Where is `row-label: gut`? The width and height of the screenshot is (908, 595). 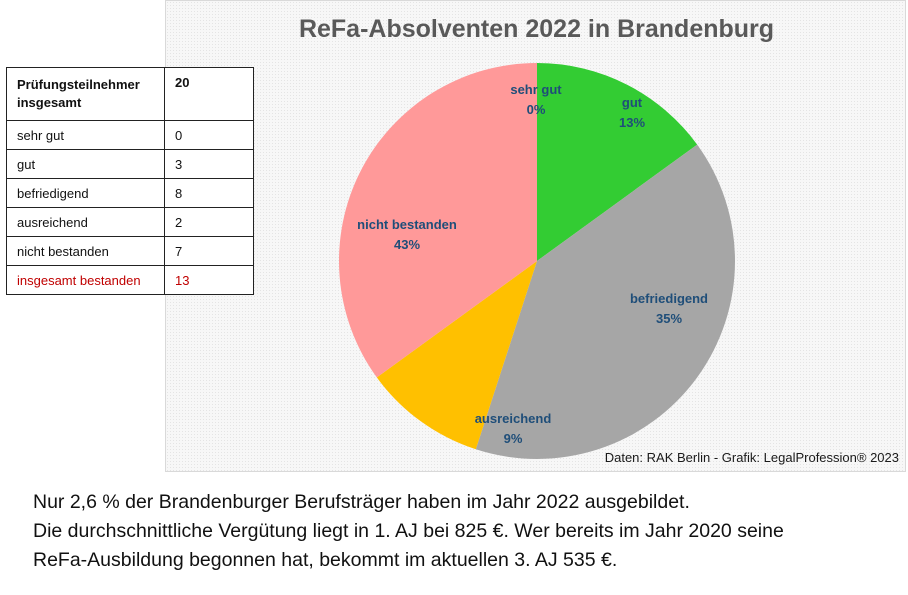 row-label: gut is located at coordinates (85, 164).